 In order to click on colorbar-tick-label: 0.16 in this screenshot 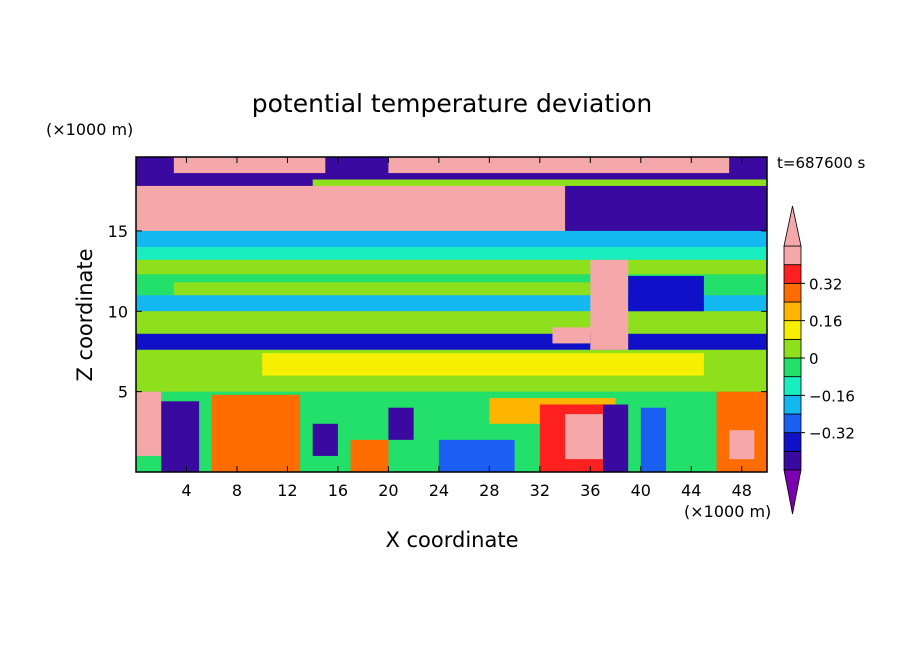, I will do `click(825, 322)`.